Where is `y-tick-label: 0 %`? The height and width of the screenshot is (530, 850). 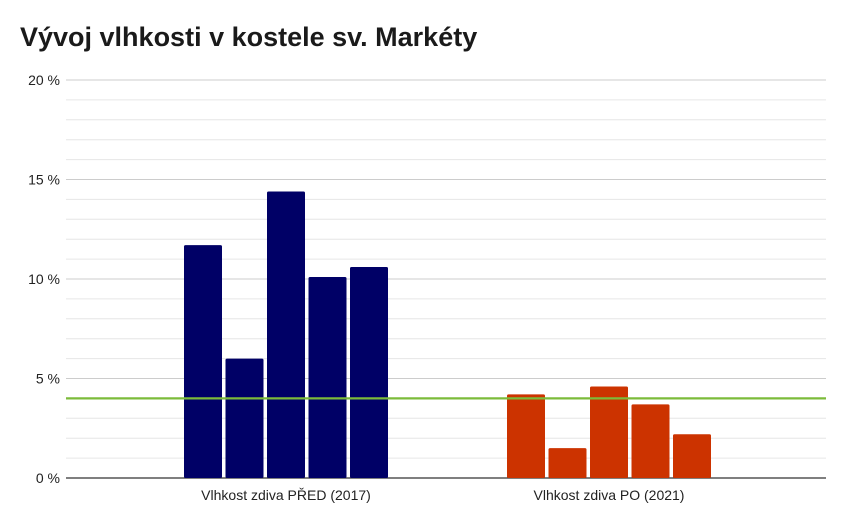
y-tick-label: 0 % is located at coordinates (48, 478).